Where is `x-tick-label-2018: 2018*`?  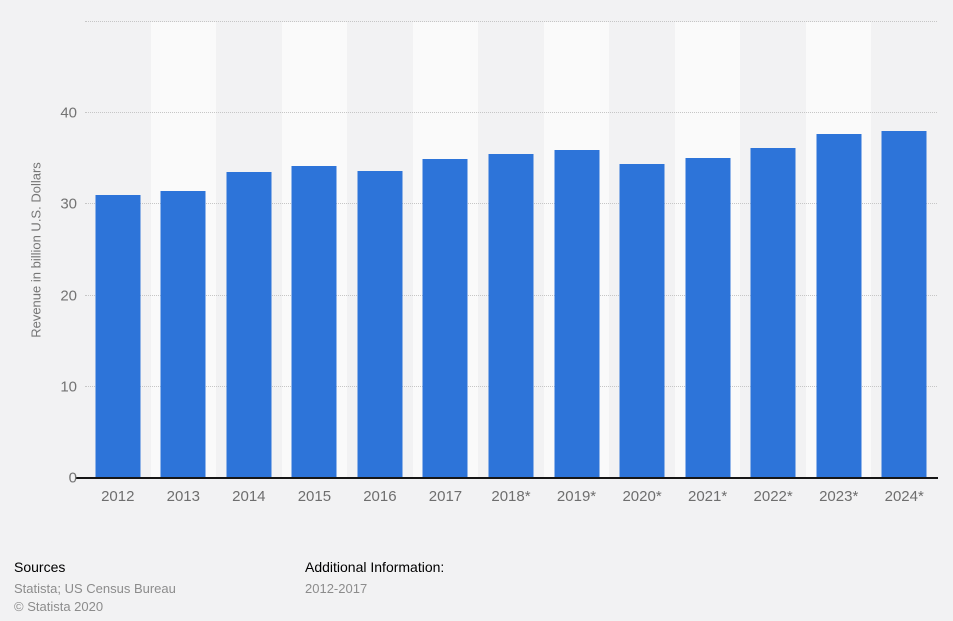 x-tick-label-2018: 2018* is located at coordinates (511, 496).